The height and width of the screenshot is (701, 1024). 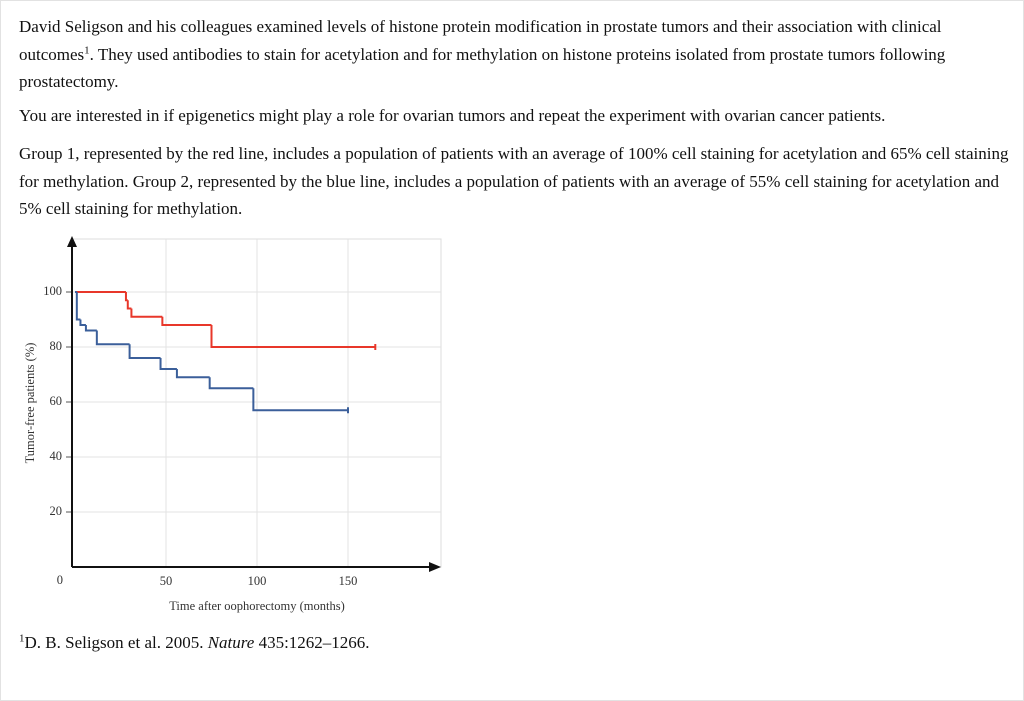 What do you see at coordinates (52, 291) in the screenshot?
I see `y-tick-label: 100` at bounding box center [52, 291].